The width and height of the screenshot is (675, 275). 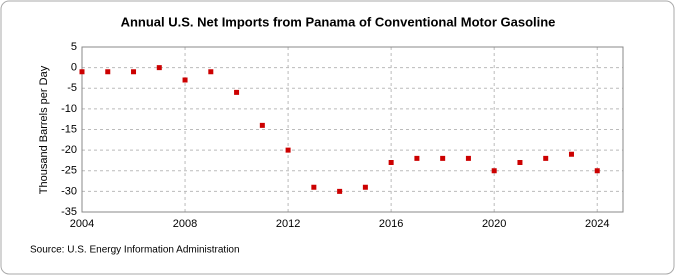 I want to click on x-tick-label: 2004, so click(x=82, y=224).